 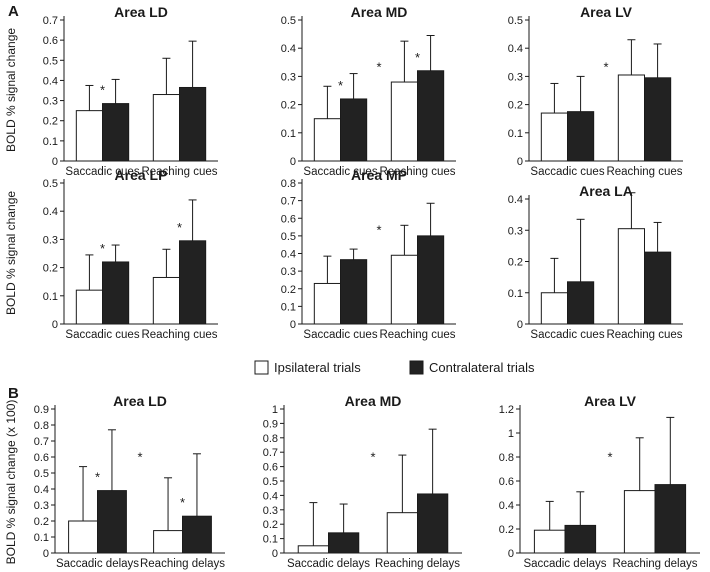 What do you see at coordinates (179, 335) in the screenshot?
I see `chart-4-category-label: Reaching cues` at bounding box center [179, 335].